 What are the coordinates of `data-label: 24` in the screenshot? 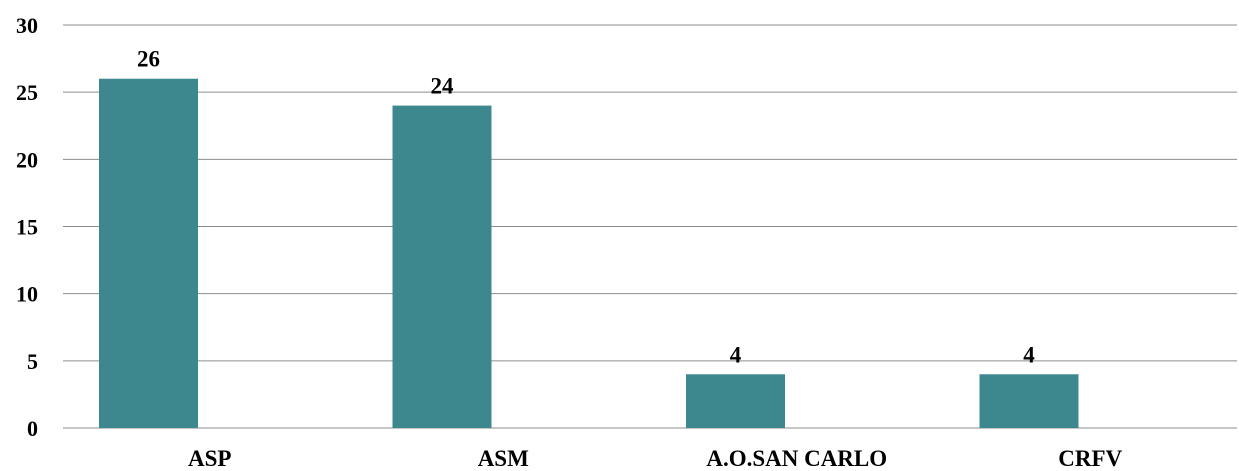 It's located at (443, 86).